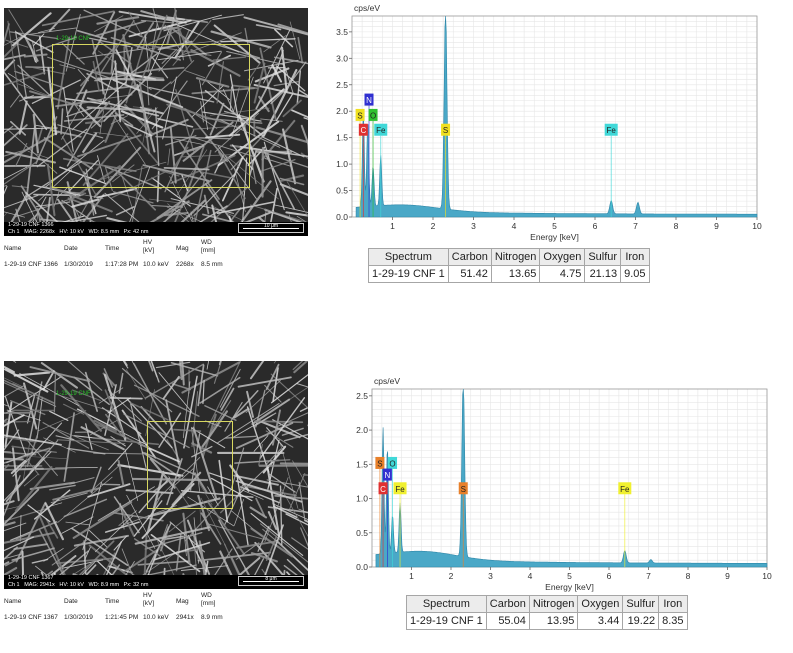 Image resolution: width=793 pixels, height=653 pixels. I want to click on element-label-c: C, so click(363, 130).